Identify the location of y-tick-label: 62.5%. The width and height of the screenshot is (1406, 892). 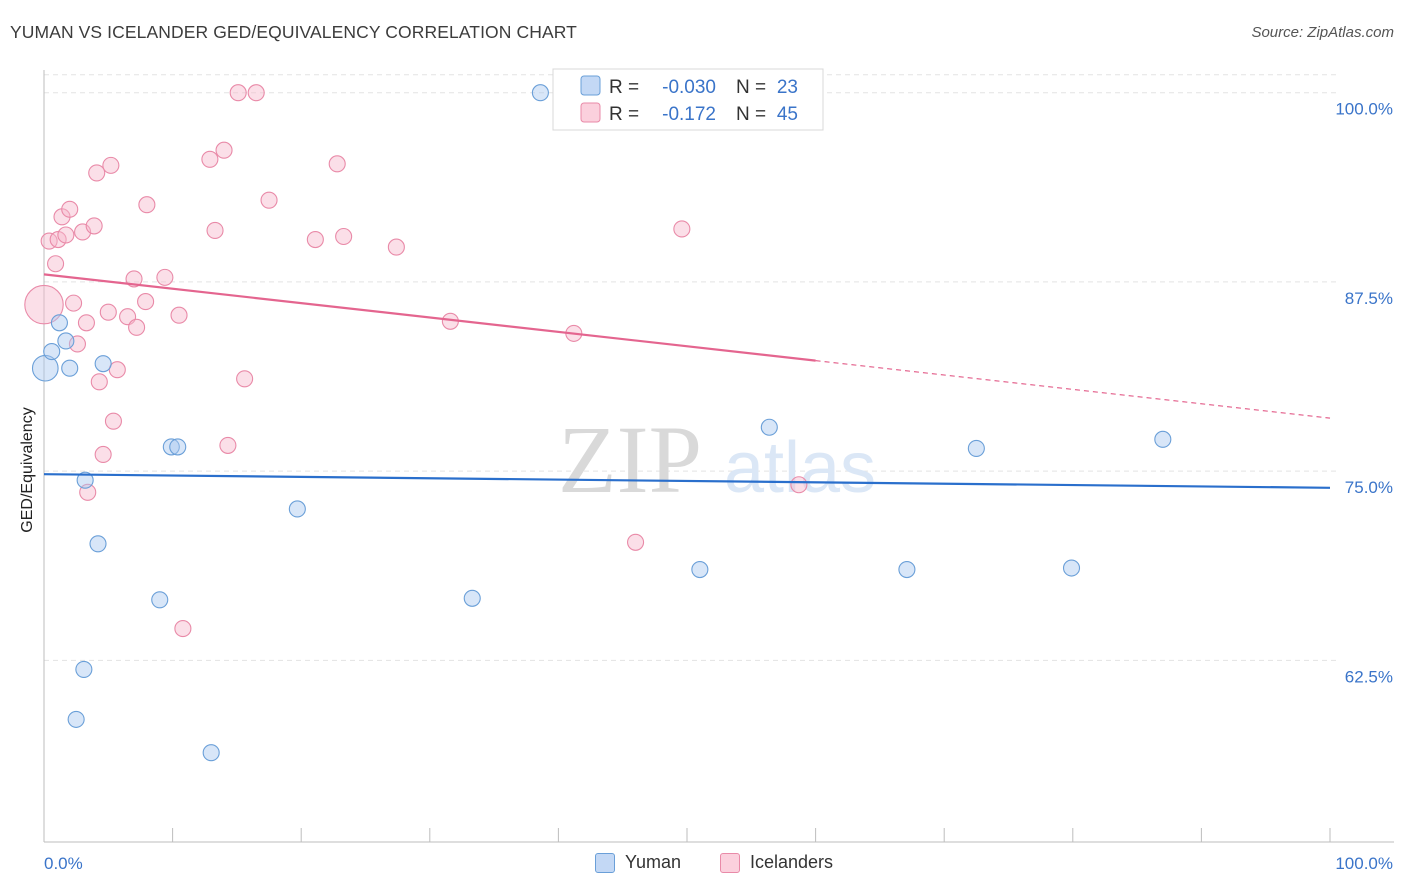
(1369, 676).